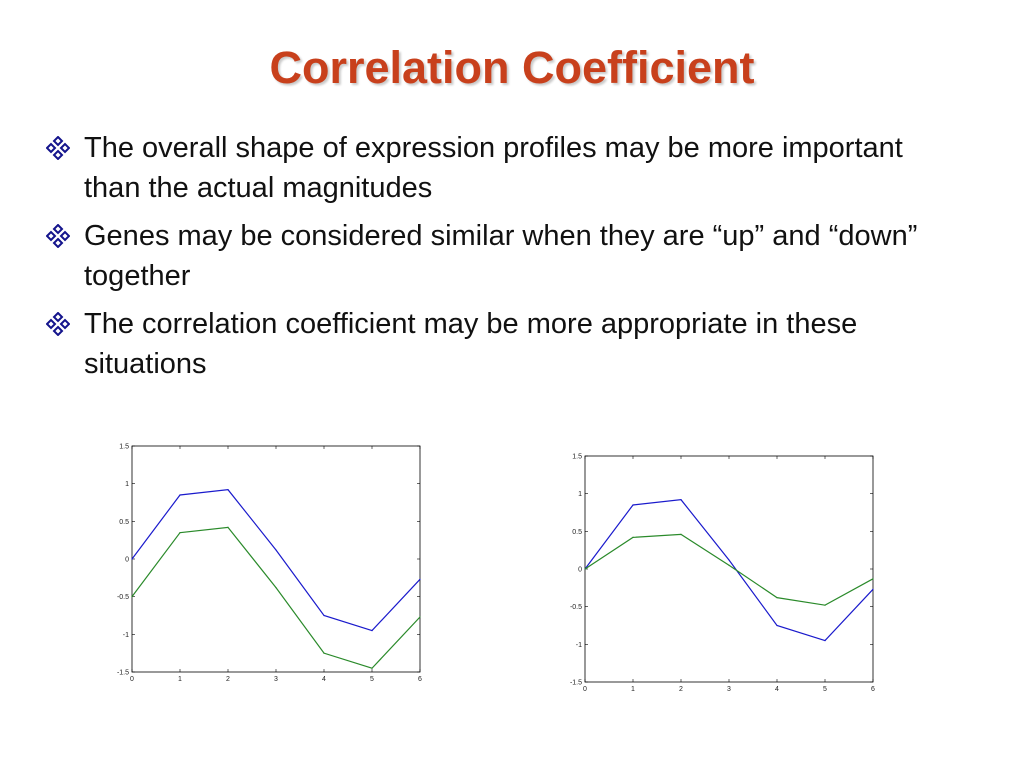 This screenshot has height=768, width=1024. I want to click on line-chart-left: 0 1 2 3 4 5 6 1.5 1 0.5 0 -0.5 -1 -1.5, so click(269, 564).